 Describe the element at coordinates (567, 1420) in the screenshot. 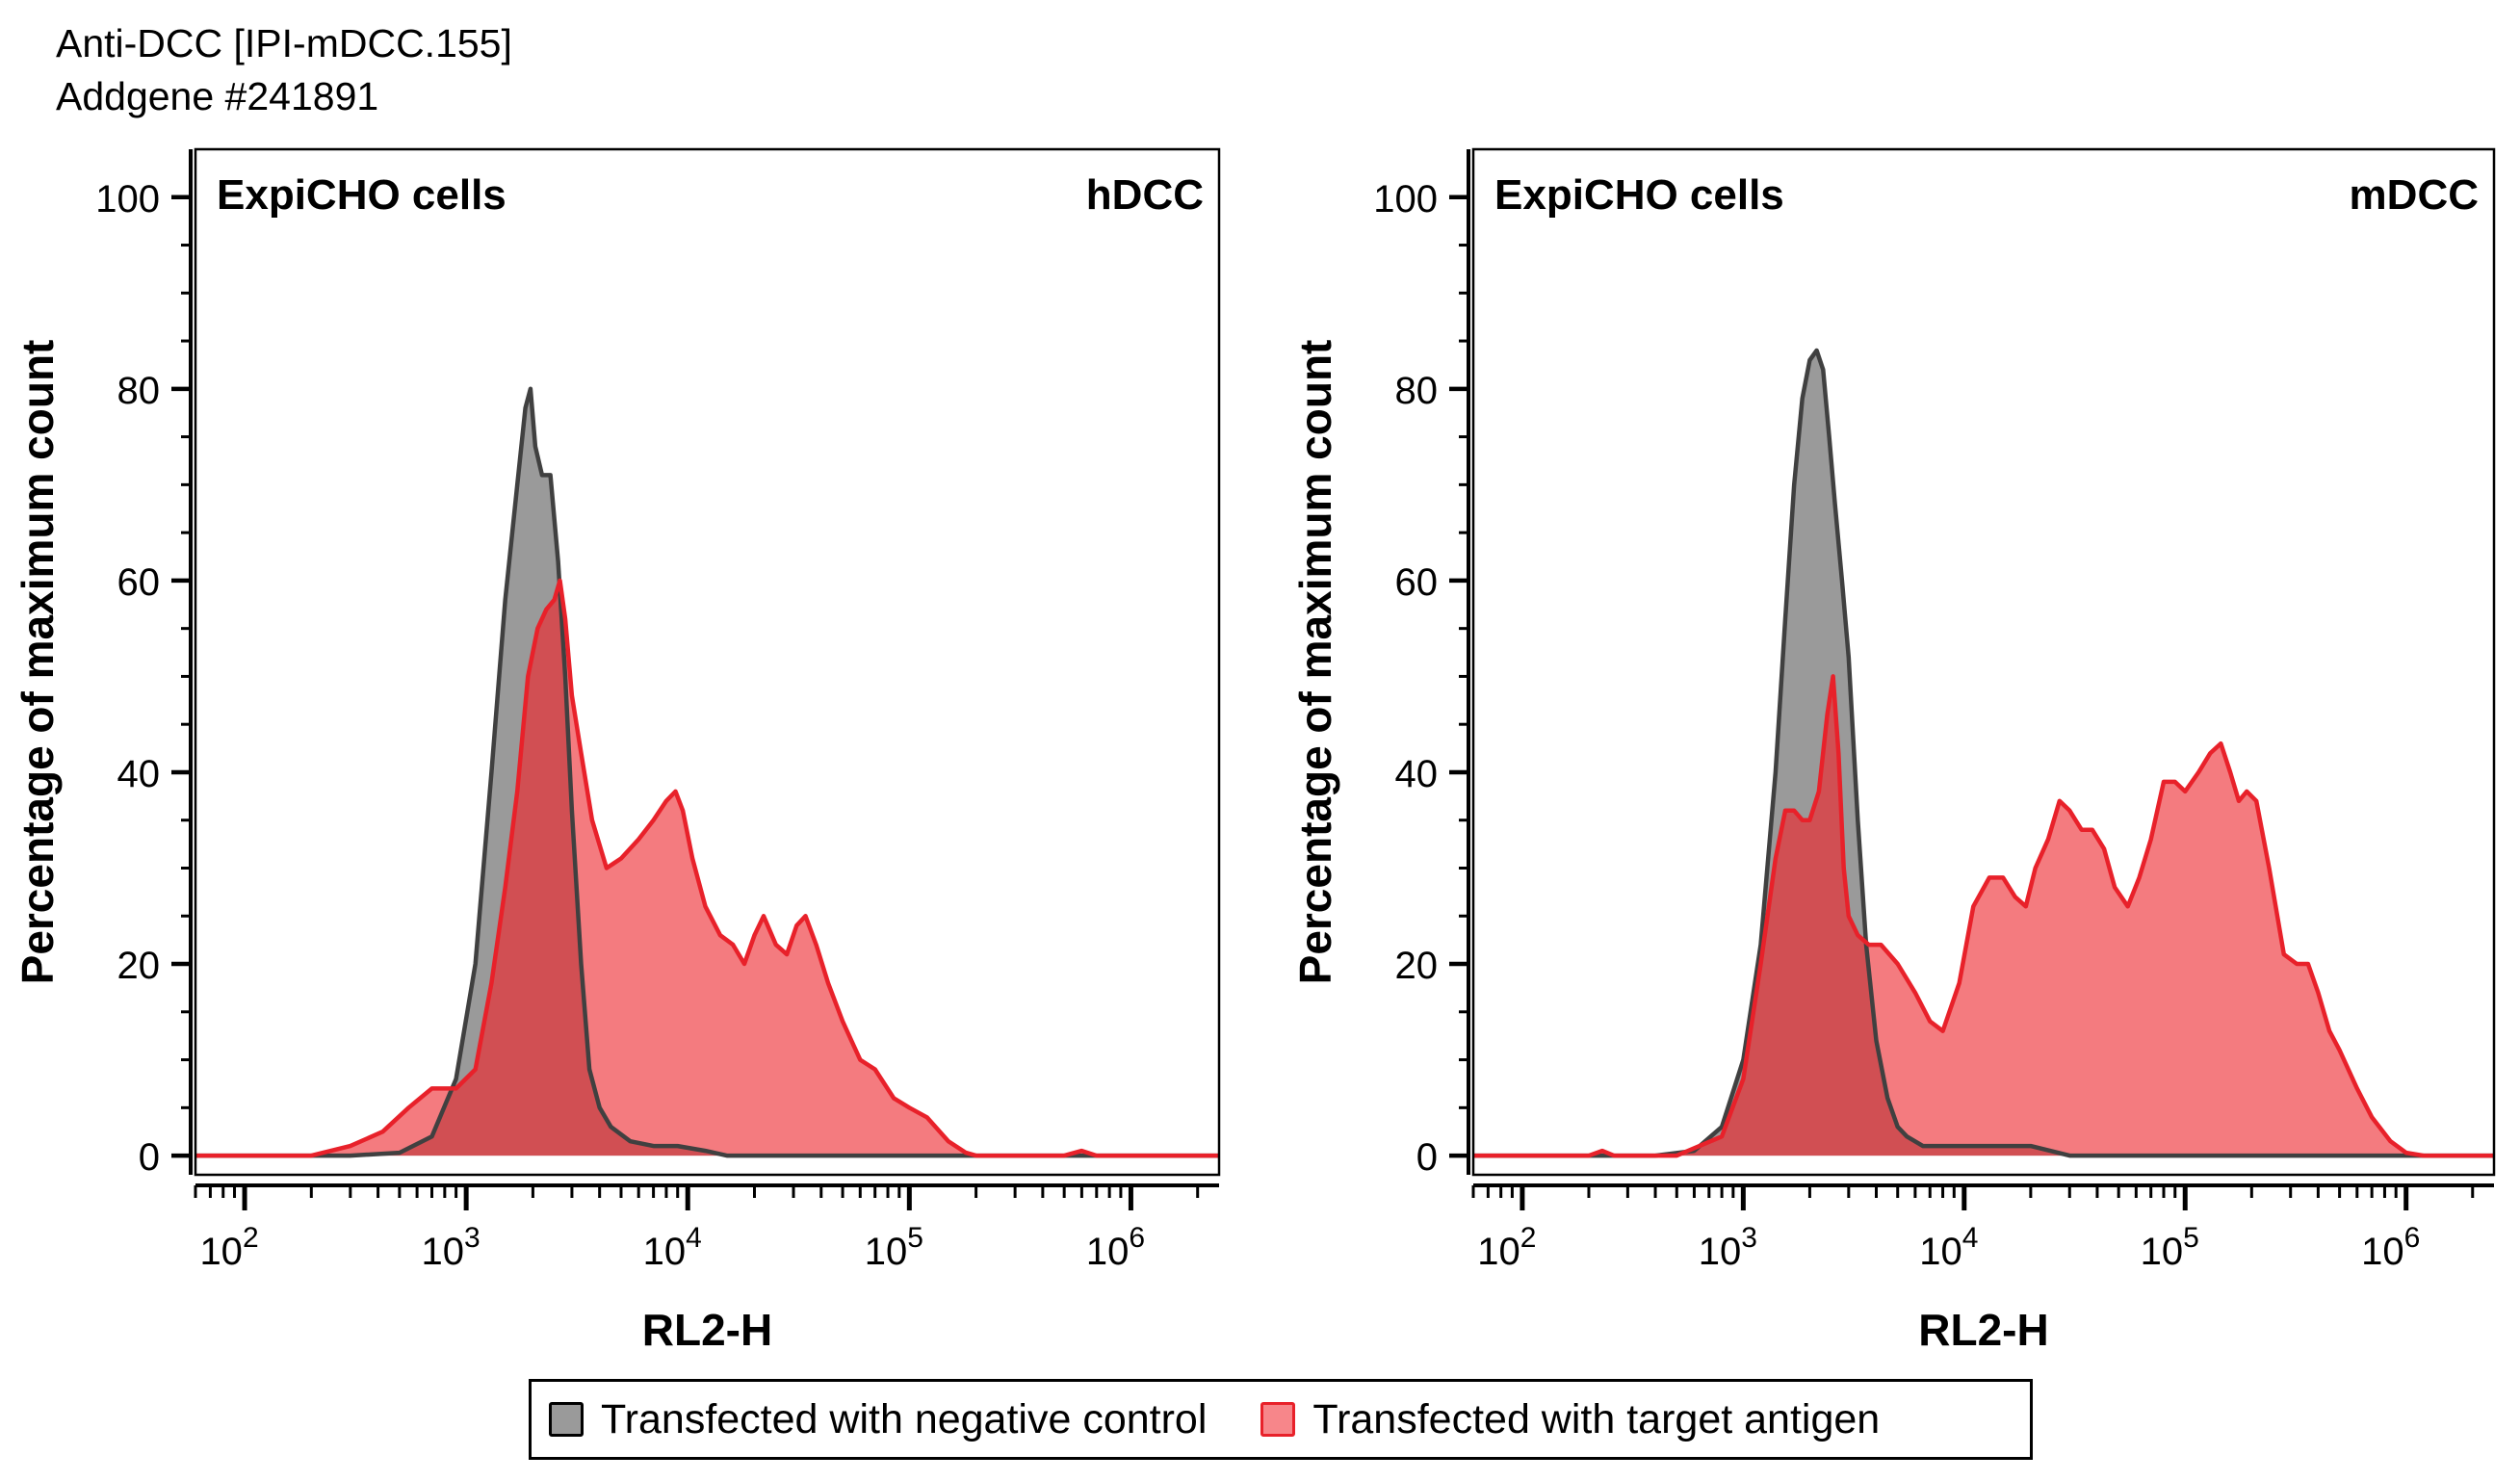

I see `legend-swatch-negative` at that location.